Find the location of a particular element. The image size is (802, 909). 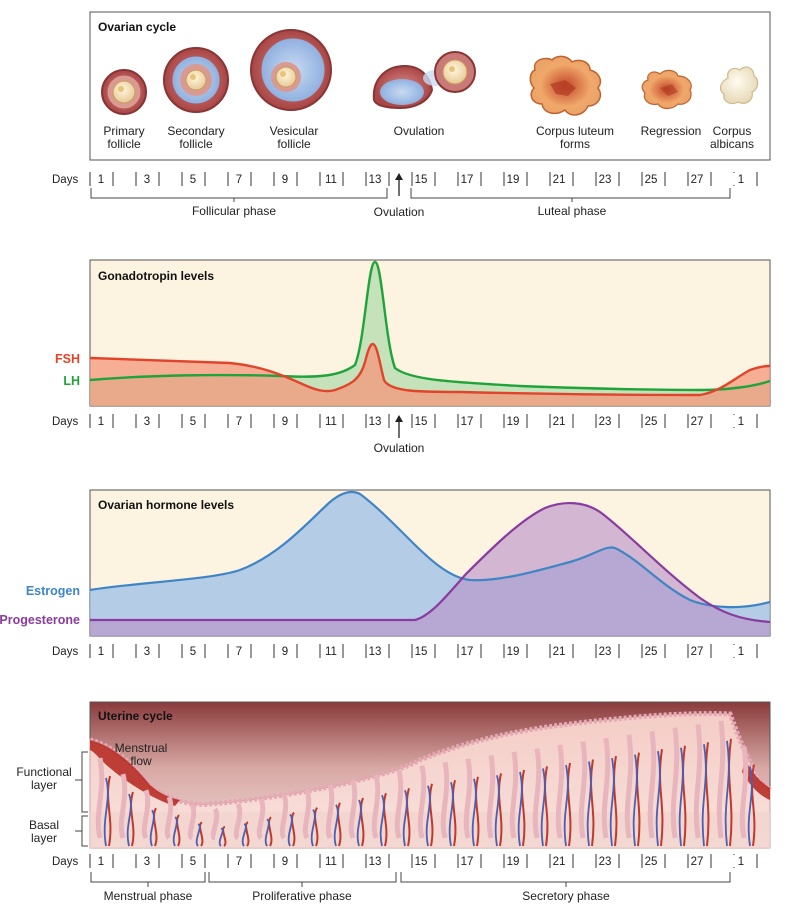

ovarian-hormone-panel: Ovarian hormone levels is located at coordinates (430, 563).